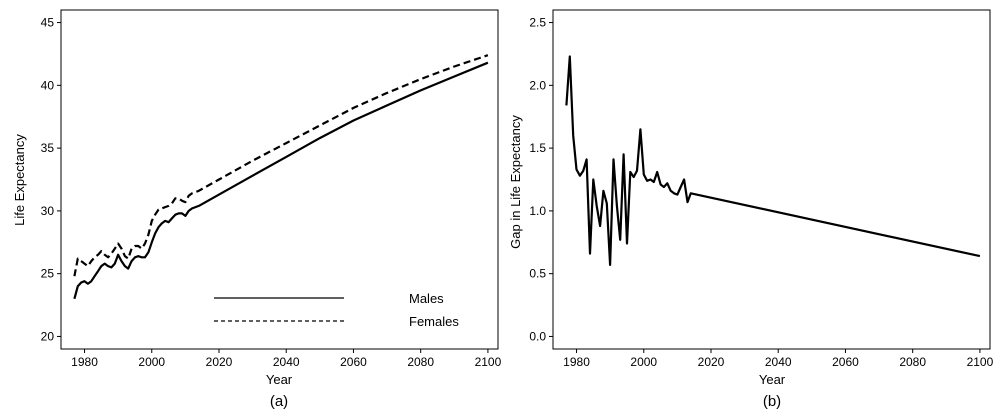 This screenshot has height=413, width=995. What do you see at coordinates (279, 379) in the screenshot?
I see `panel-a-x-axis-title: Year` at bounding box center [279, 379].